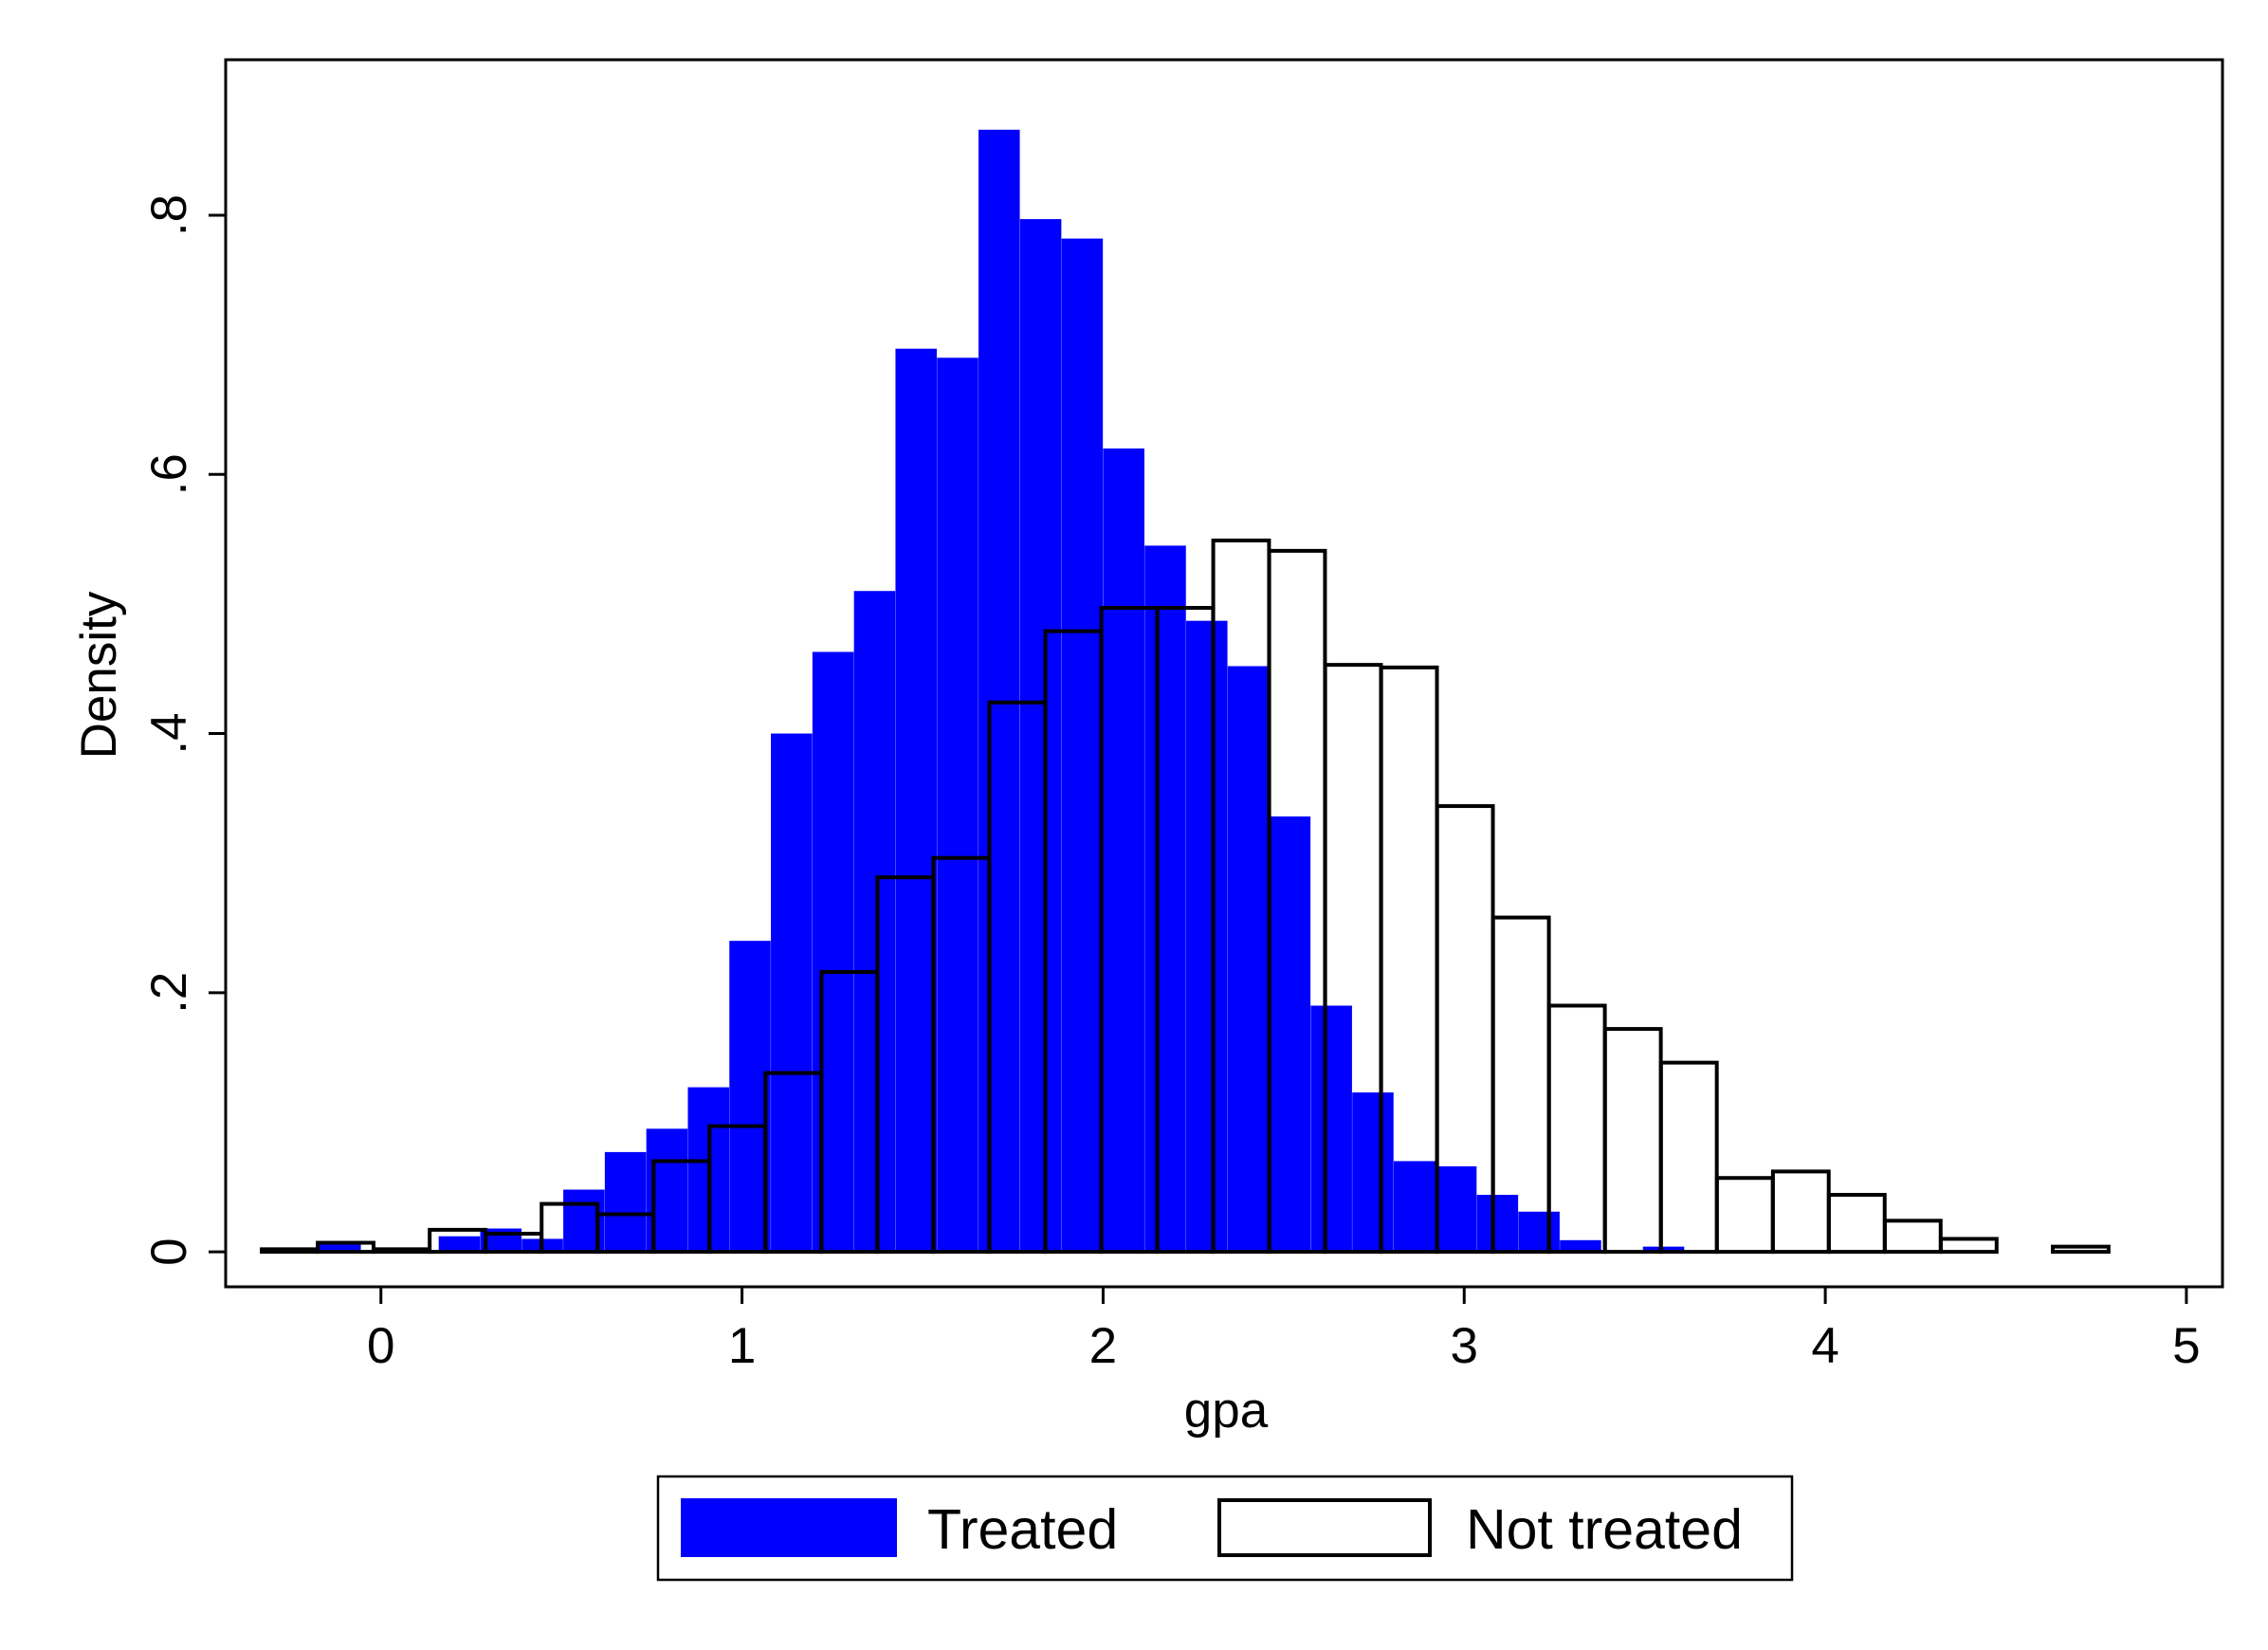  I want to click on y-tick-label-2: .4, so click(169, 733).